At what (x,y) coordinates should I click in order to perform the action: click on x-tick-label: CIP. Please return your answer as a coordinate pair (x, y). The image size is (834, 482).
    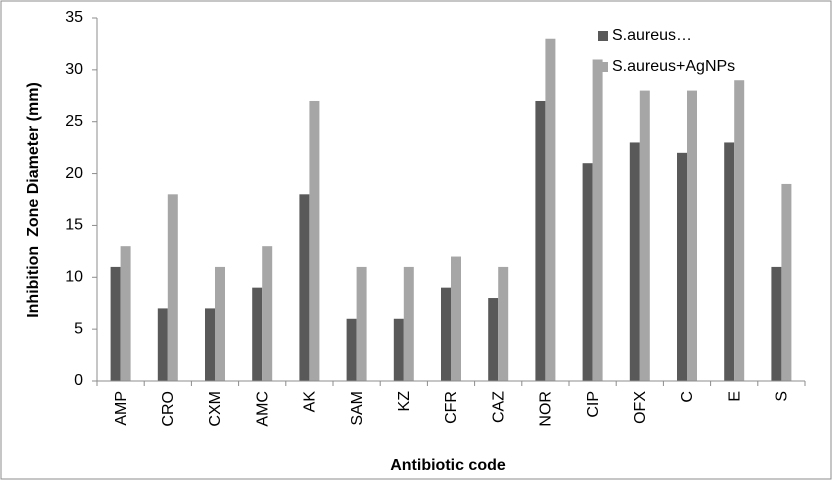
    Looking at the image, I should click on (593, 404).